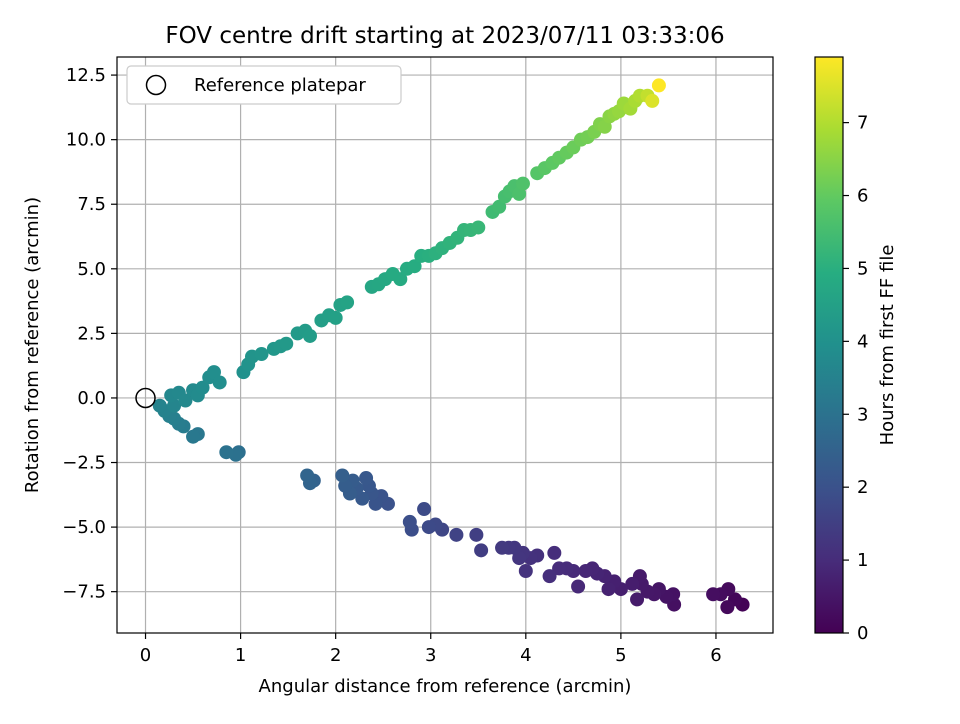 The height and width of the screenshot is (724, 960). What do you see at coordinates (829, 345) in the screenshot?
I see `colorbar-gradient` at bounding box center [829, 345].